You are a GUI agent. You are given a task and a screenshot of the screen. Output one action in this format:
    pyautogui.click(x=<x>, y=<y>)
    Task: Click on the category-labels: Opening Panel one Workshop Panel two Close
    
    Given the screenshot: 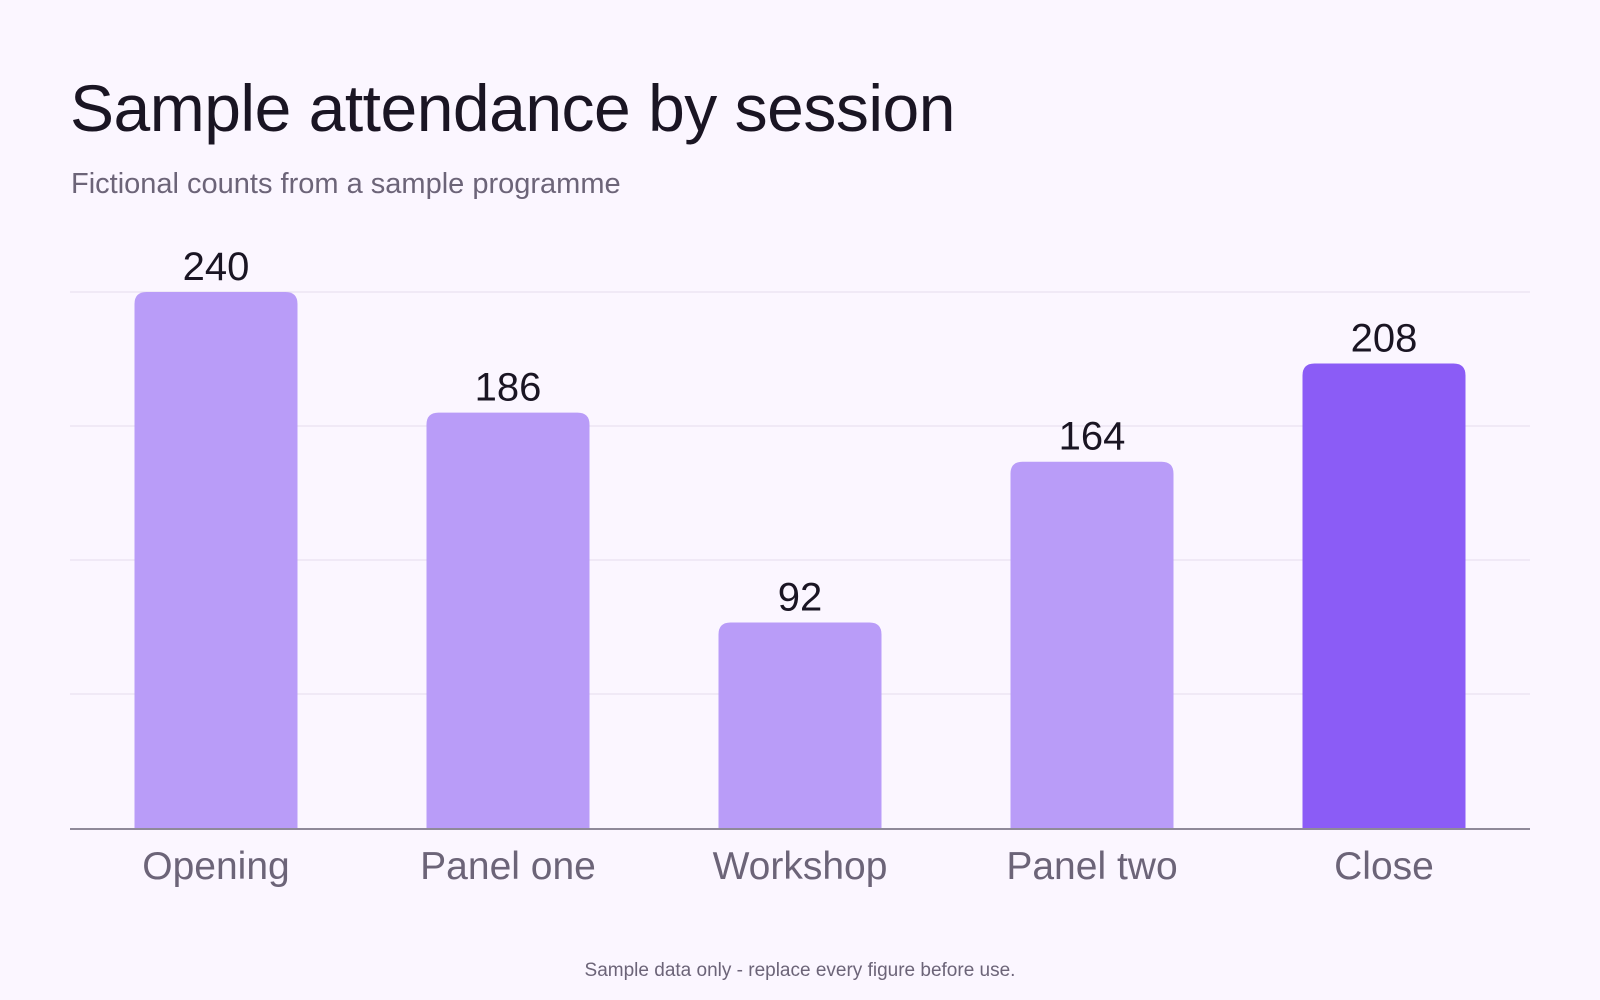 What is the action you would take?
    pyautogui.click(x=788, y=866)
    